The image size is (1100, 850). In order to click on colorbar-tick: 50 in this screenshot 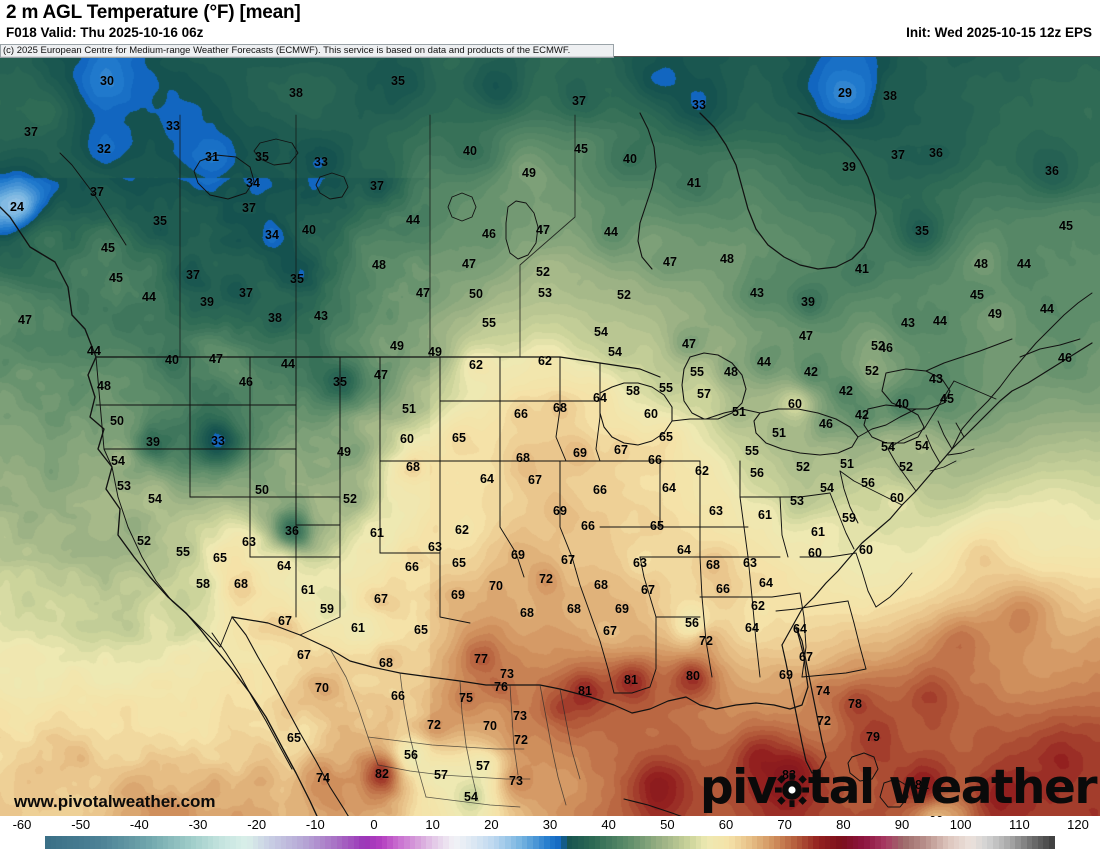, I will do `click(667, 824)`.